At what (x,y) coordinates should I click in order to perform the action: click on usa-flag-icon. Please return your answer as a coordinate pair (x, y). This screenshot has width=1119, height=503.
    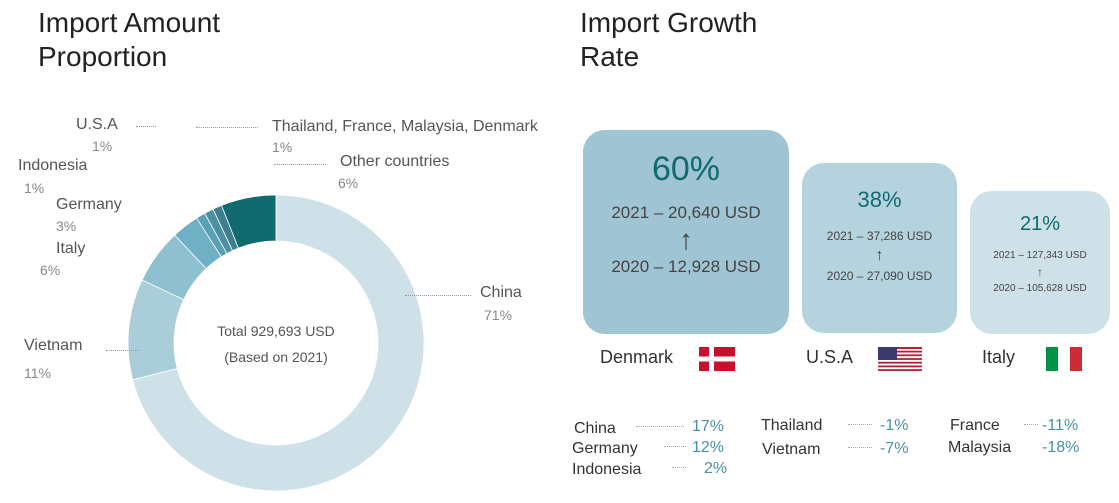
    Looking at the image, I should click on (900, 359).